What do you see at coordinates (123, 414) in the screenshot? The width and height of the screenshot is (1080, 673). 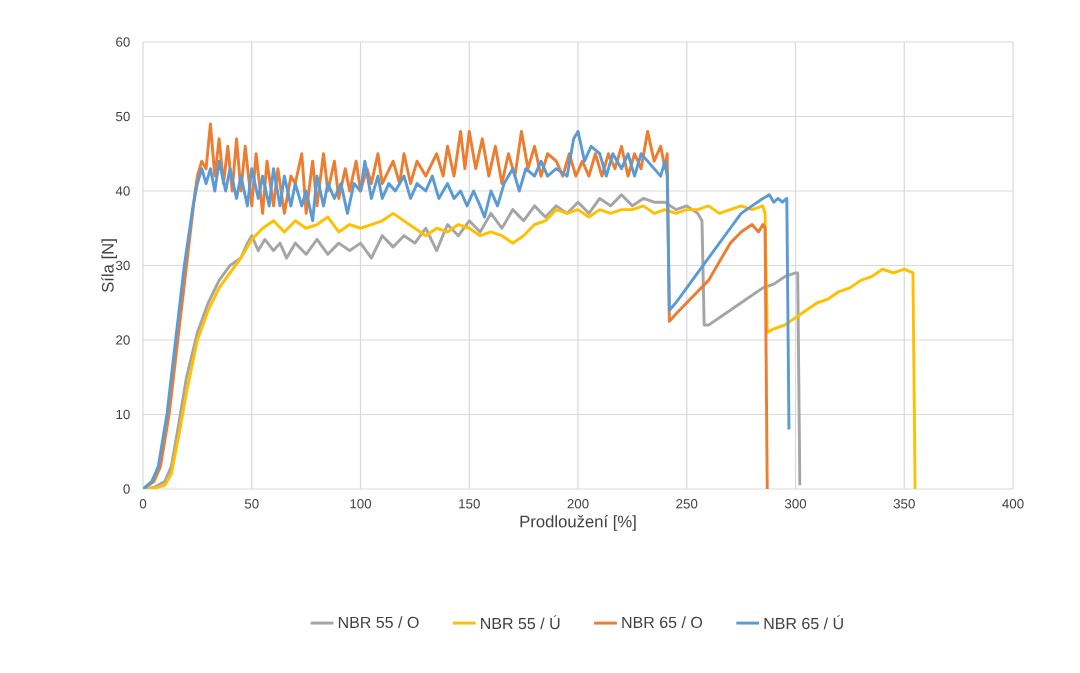 I see `y-tick-label: 10` at bounding box center [123, 414].